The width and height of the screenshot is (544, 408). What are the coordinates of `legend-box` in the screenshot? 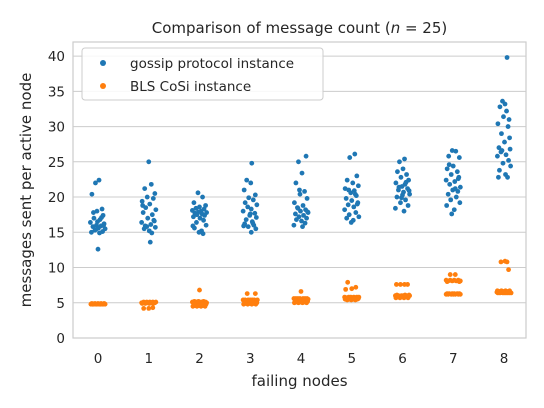 It's located at (202, 74).